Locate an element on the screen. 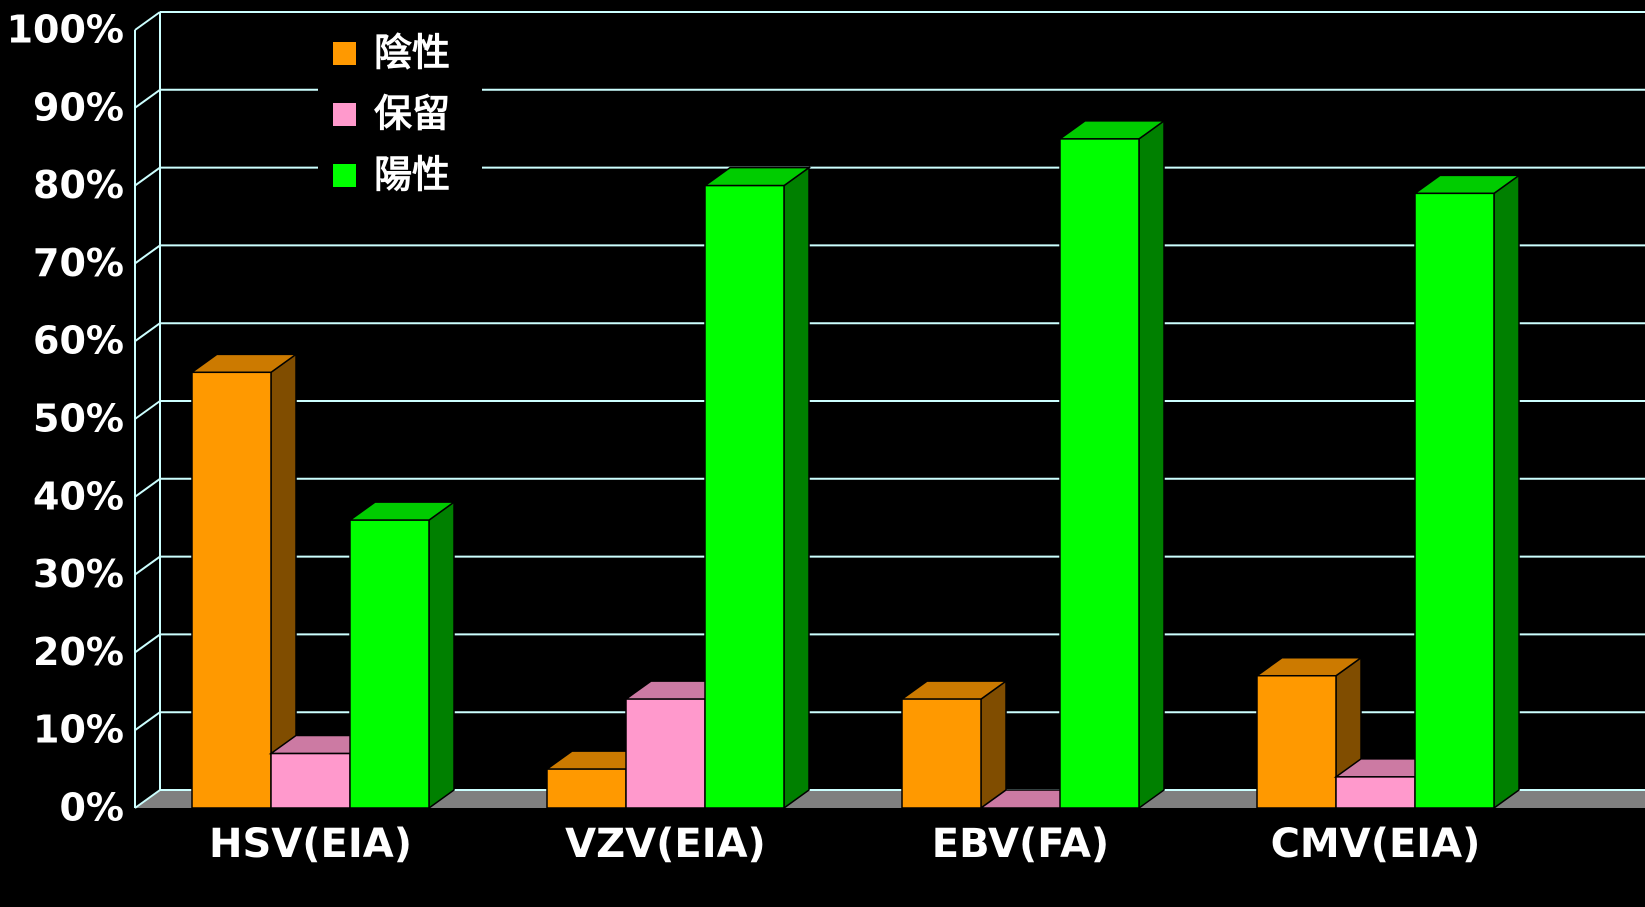 Image resolution: width=1645 pixels, height=907 pixels. y-tick-label: 90% is located at coordinates (78, 107).